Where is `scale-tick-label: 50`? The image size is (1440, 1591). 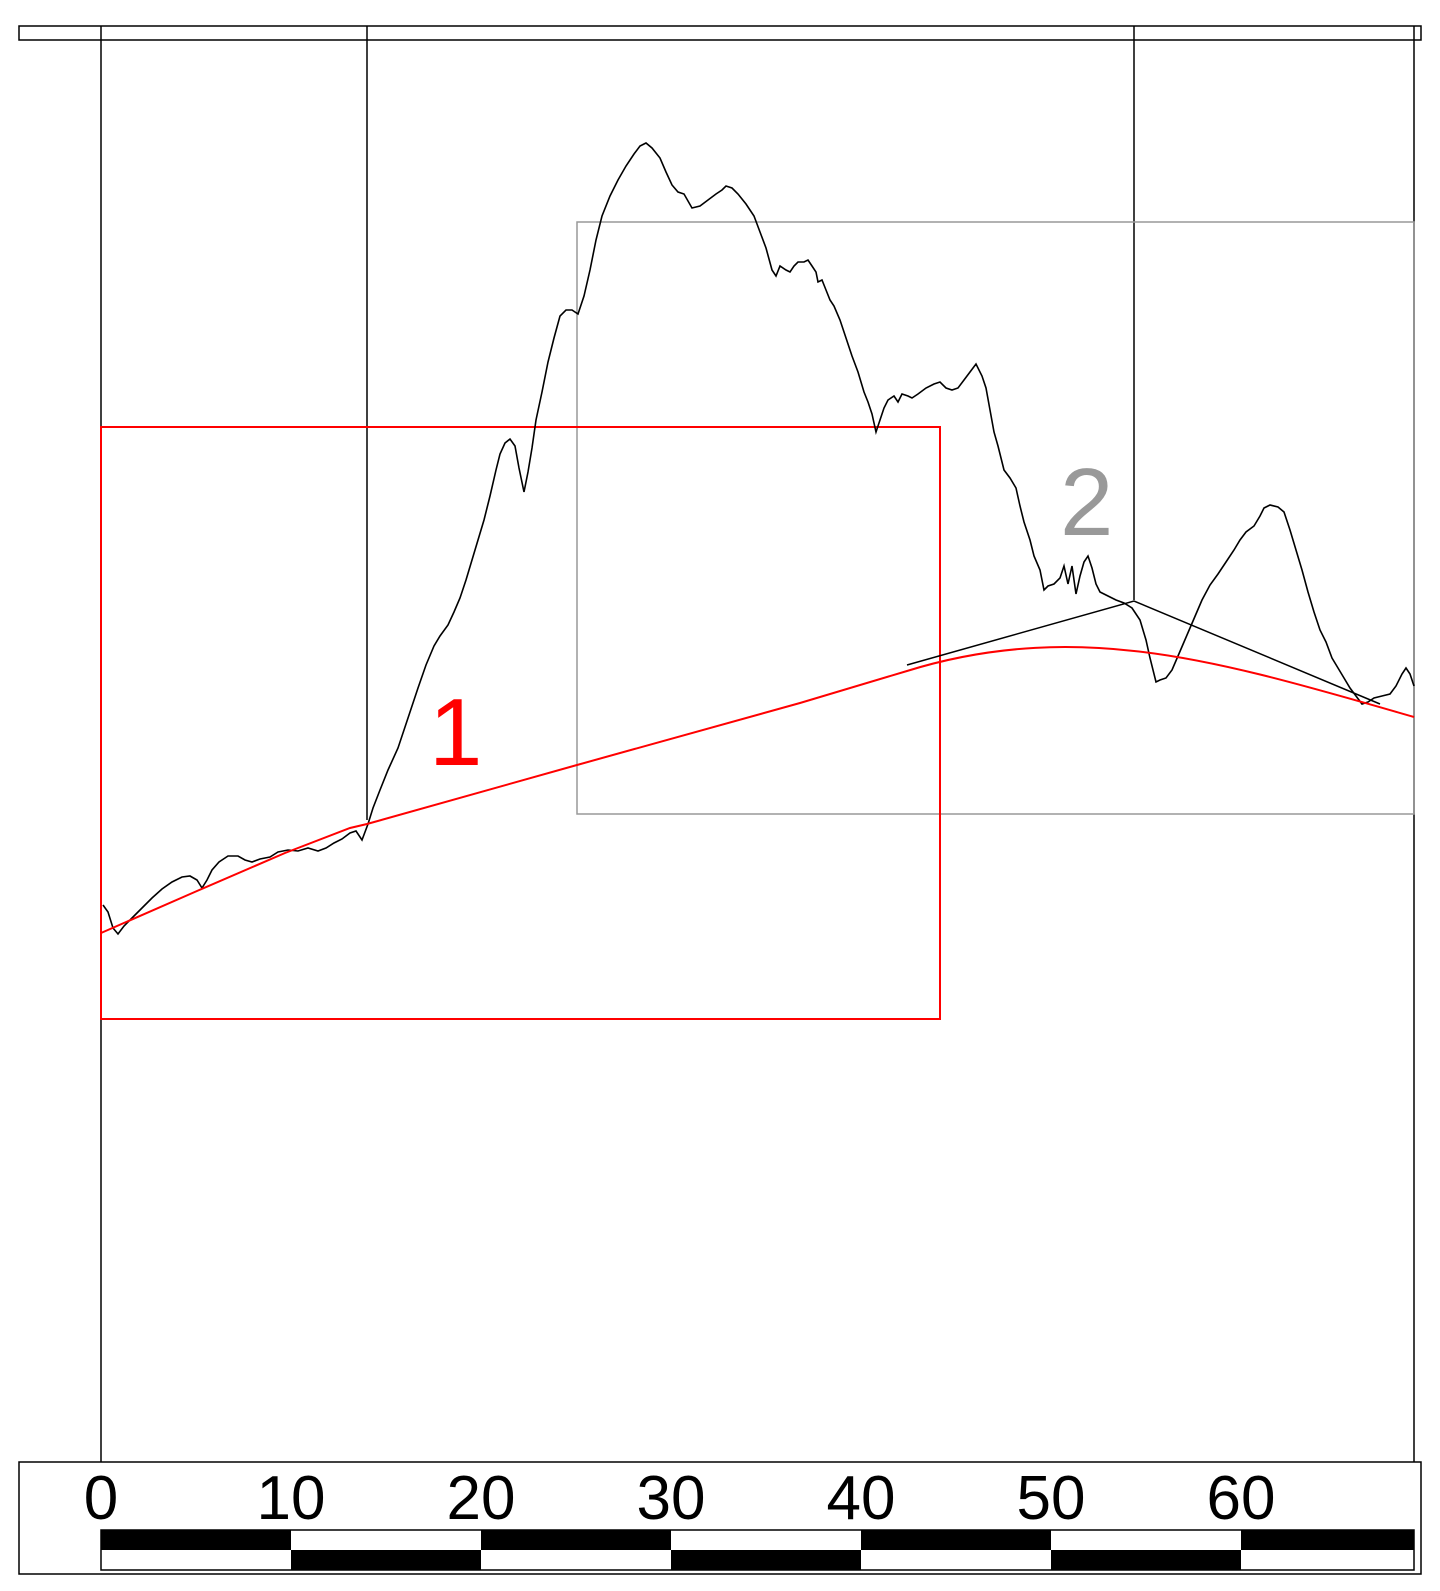 scale-tick-label: 50 is located at coordinates (1051, 1498).